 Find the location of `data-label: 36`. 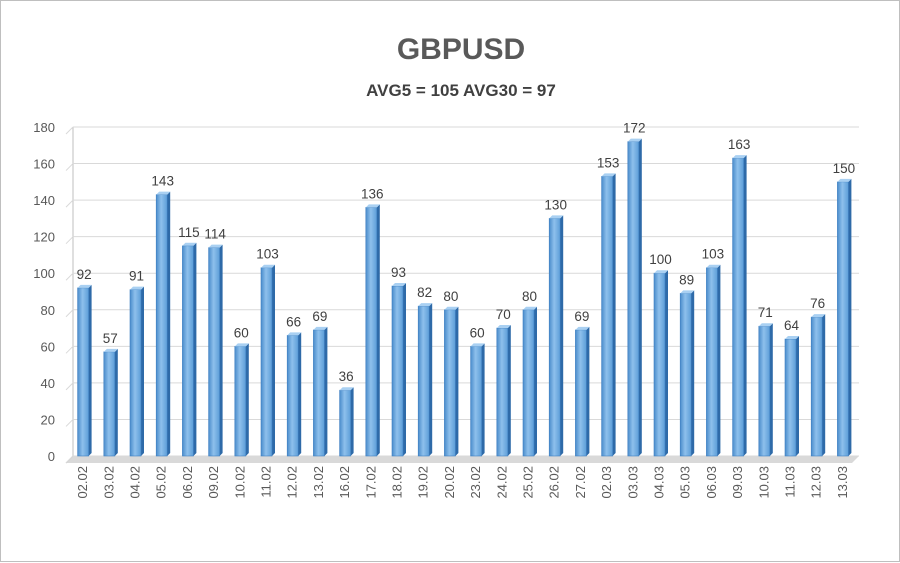

data-label: 36 is located at coordinates (346, 376).